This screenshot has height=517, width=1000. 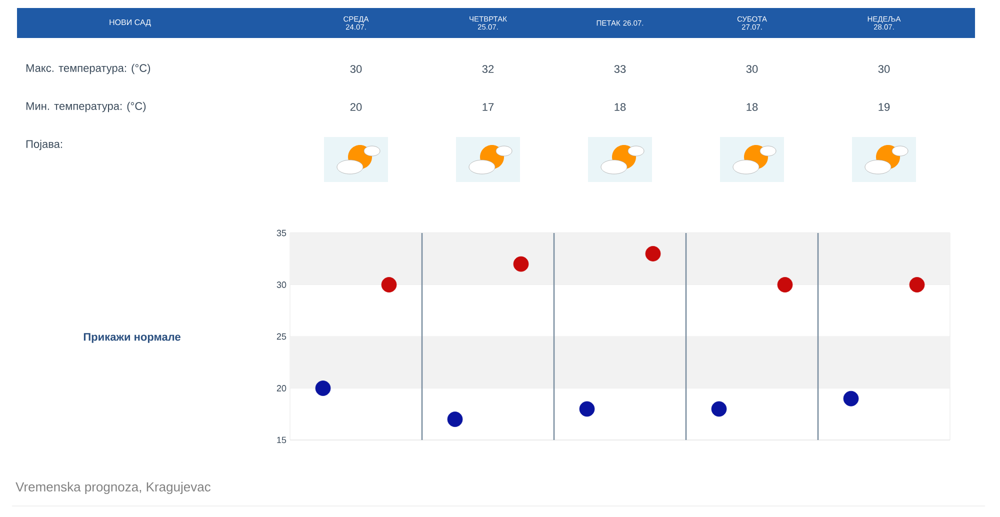 I want to click on text: Мин. температура: (°C), so click(x=86, y=107).